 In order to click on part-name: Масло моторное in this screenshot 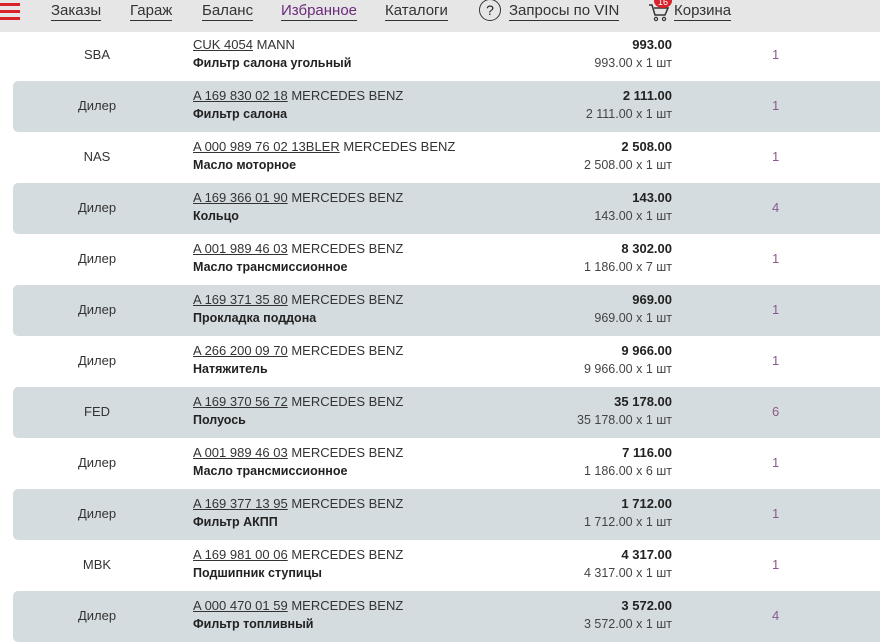, I will do `click(245, 165)`.